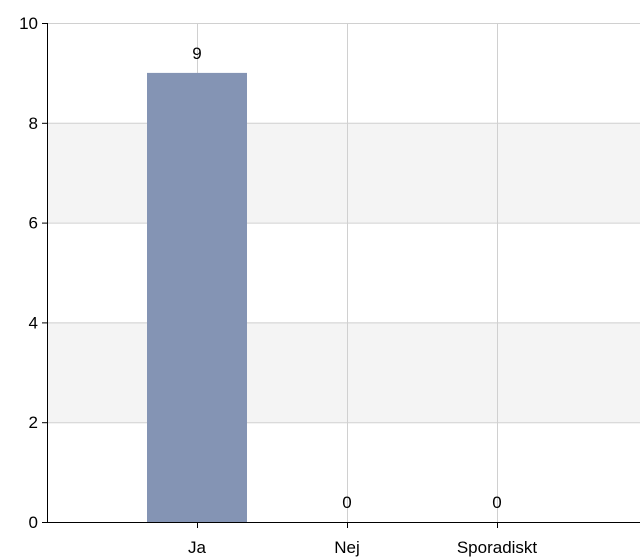 The image size is (640, 558). Describe the element at coordinates (33, 223) in the screenshot. I see `y-tick-label: 6` at that location.